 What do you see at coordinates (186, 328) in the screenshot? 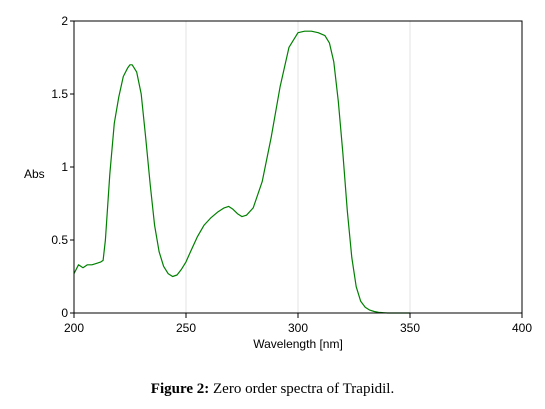
I see `x-tick-label: 250` at bounding box center [186, 328].